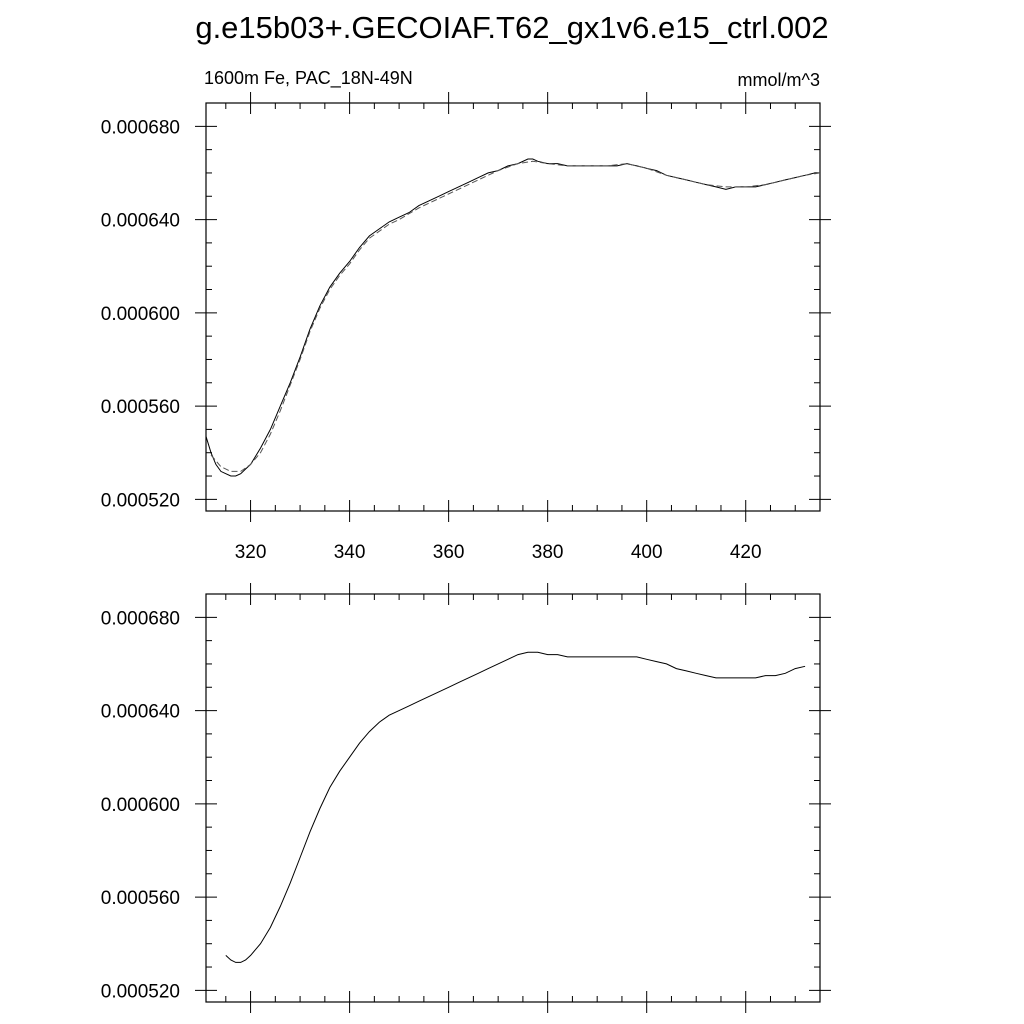  I want to click on bottom-panel-tick-labels: 0.000520 0.000560 0.000600 0.000640 0.000680, so click(140, 805).